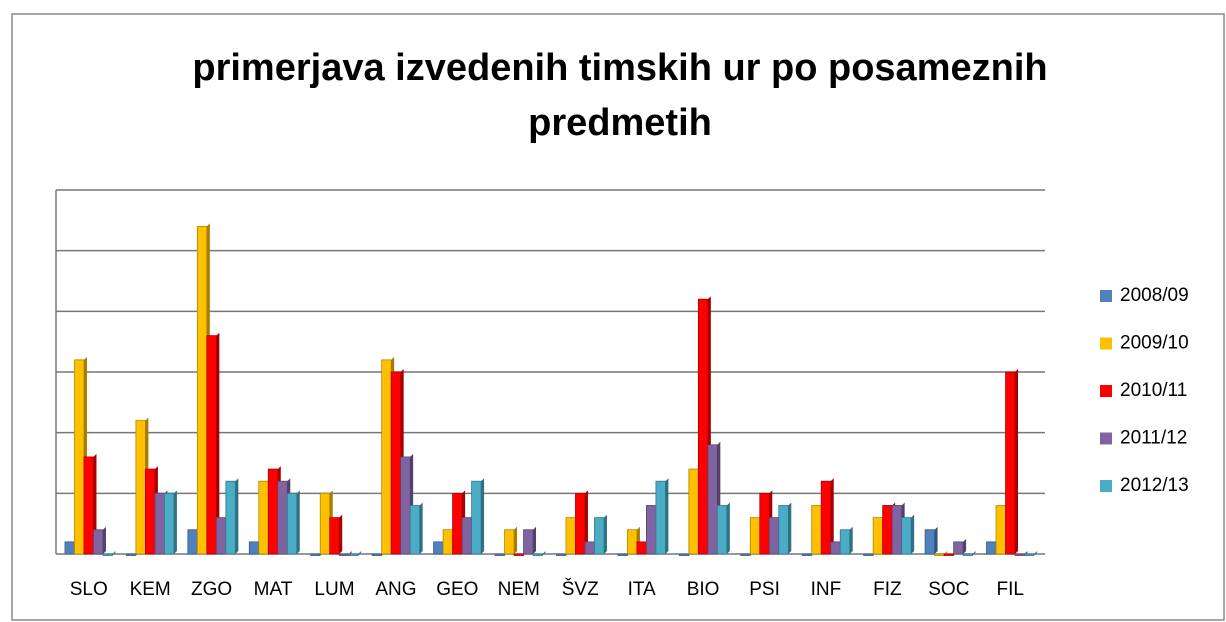  Describe the element at coordinates (642, 589) in the screenshot. I see `x-tick-label: ITA` at that location.